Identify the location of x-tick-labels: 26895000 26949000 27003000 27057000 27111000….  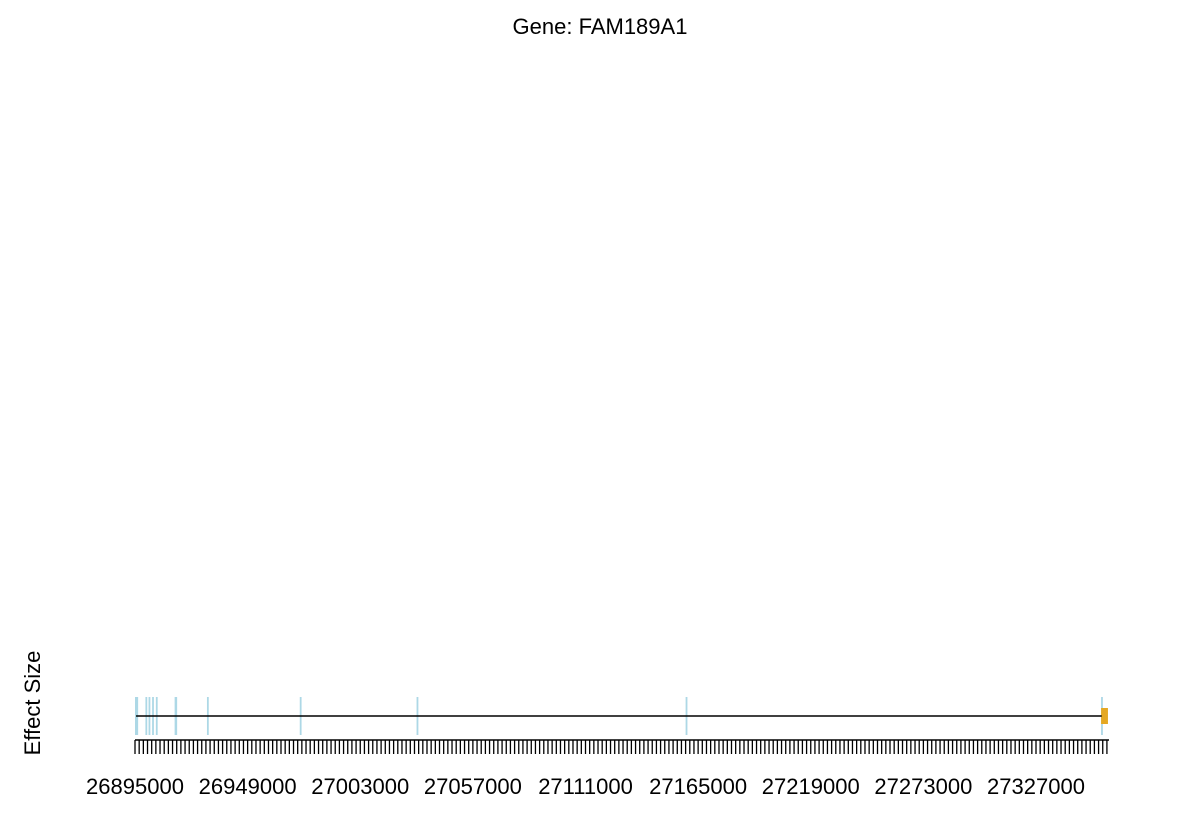
(585, 786).